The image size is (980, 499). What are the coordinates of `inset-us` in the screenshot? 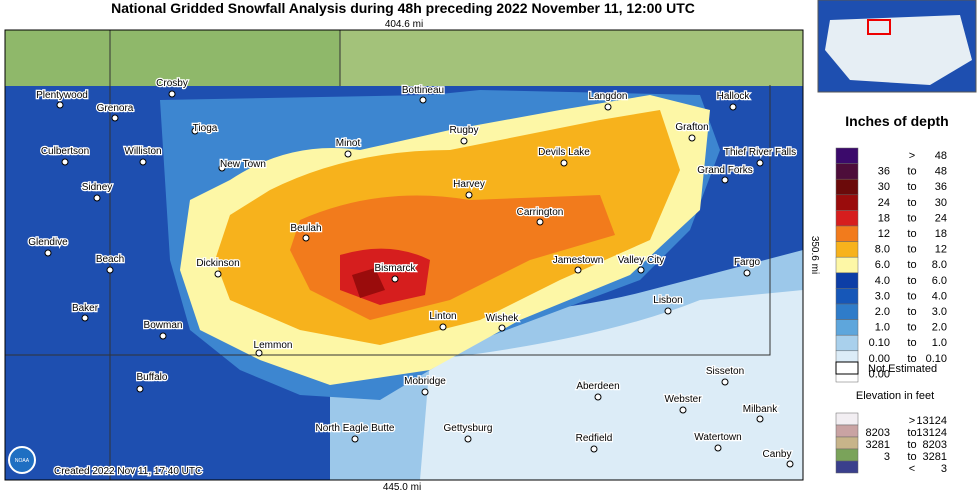 It's located at (898, 50).